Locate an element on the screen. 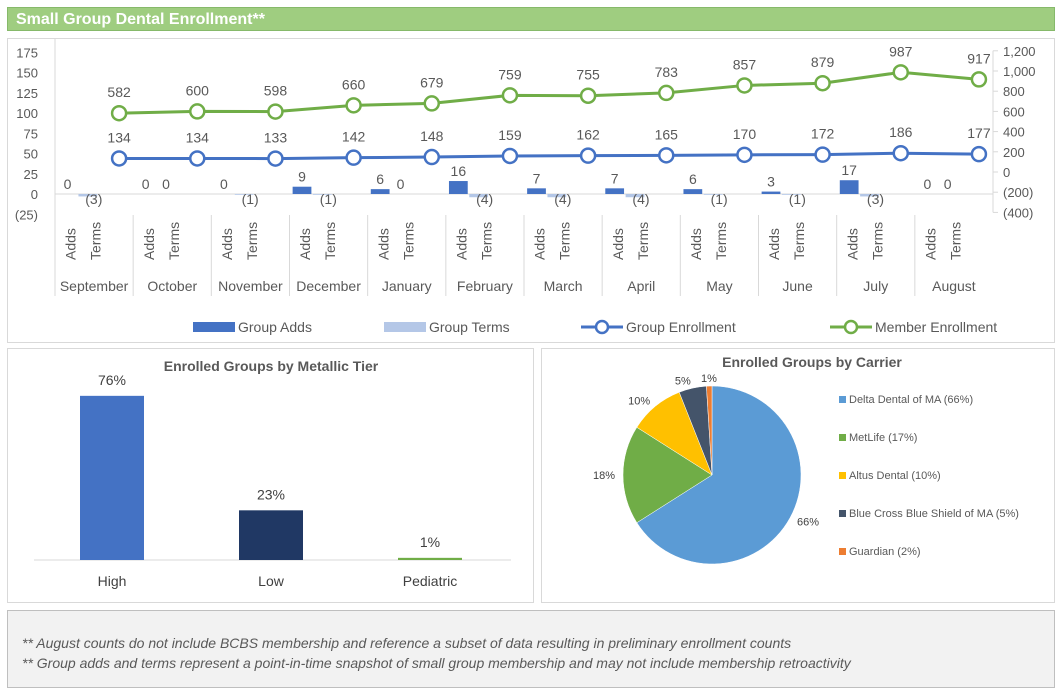  member-enrollment-label: 755 is located at coordinates (588, 75).